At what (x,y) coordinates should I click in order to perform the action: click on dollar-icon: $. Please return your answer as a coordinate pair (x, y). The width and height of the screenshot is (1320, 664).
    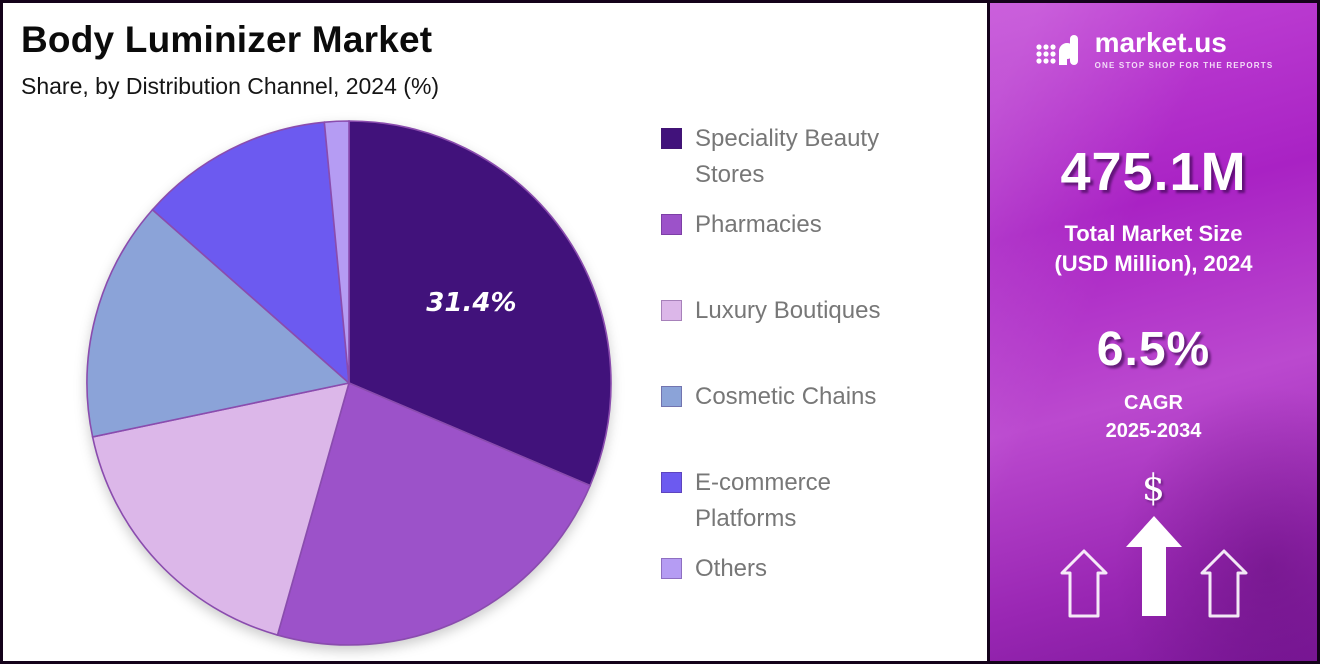
    Looking at the image, I should click on (1153, 489).